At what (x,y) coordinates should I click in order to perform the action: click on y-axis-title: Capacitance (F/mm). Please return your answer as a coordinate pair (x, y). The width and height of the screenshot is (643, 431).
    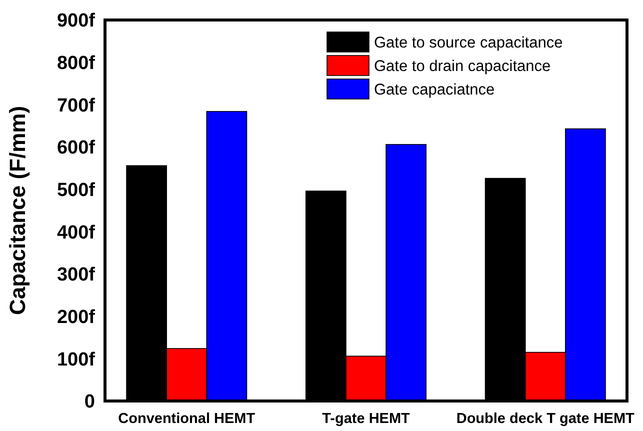
    Looking at the image, I should click on (17, 211).